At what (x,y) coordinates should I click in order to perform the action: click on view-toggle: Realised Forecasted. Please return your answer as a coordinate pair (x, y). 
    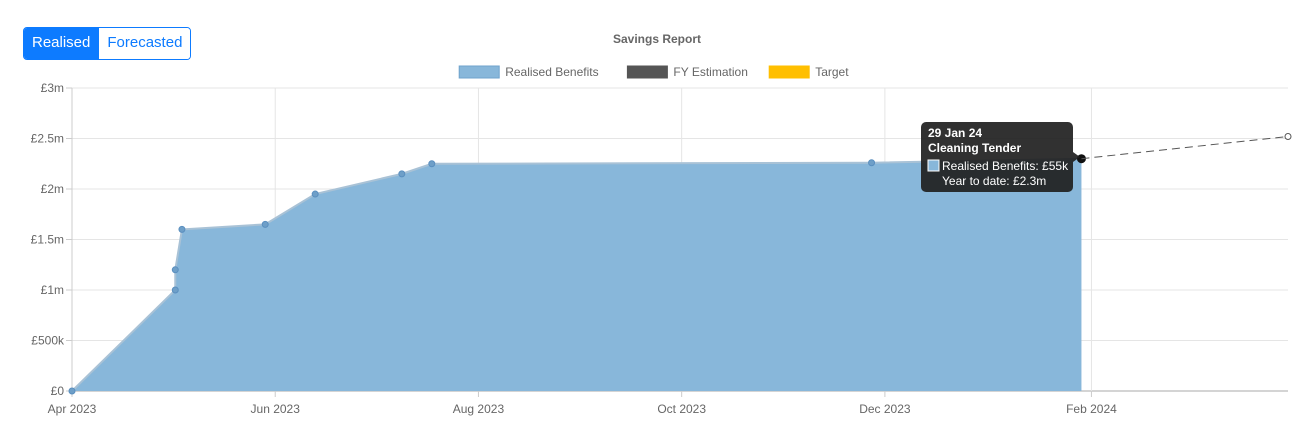
    Looking at the image, I should click on (107, 43).